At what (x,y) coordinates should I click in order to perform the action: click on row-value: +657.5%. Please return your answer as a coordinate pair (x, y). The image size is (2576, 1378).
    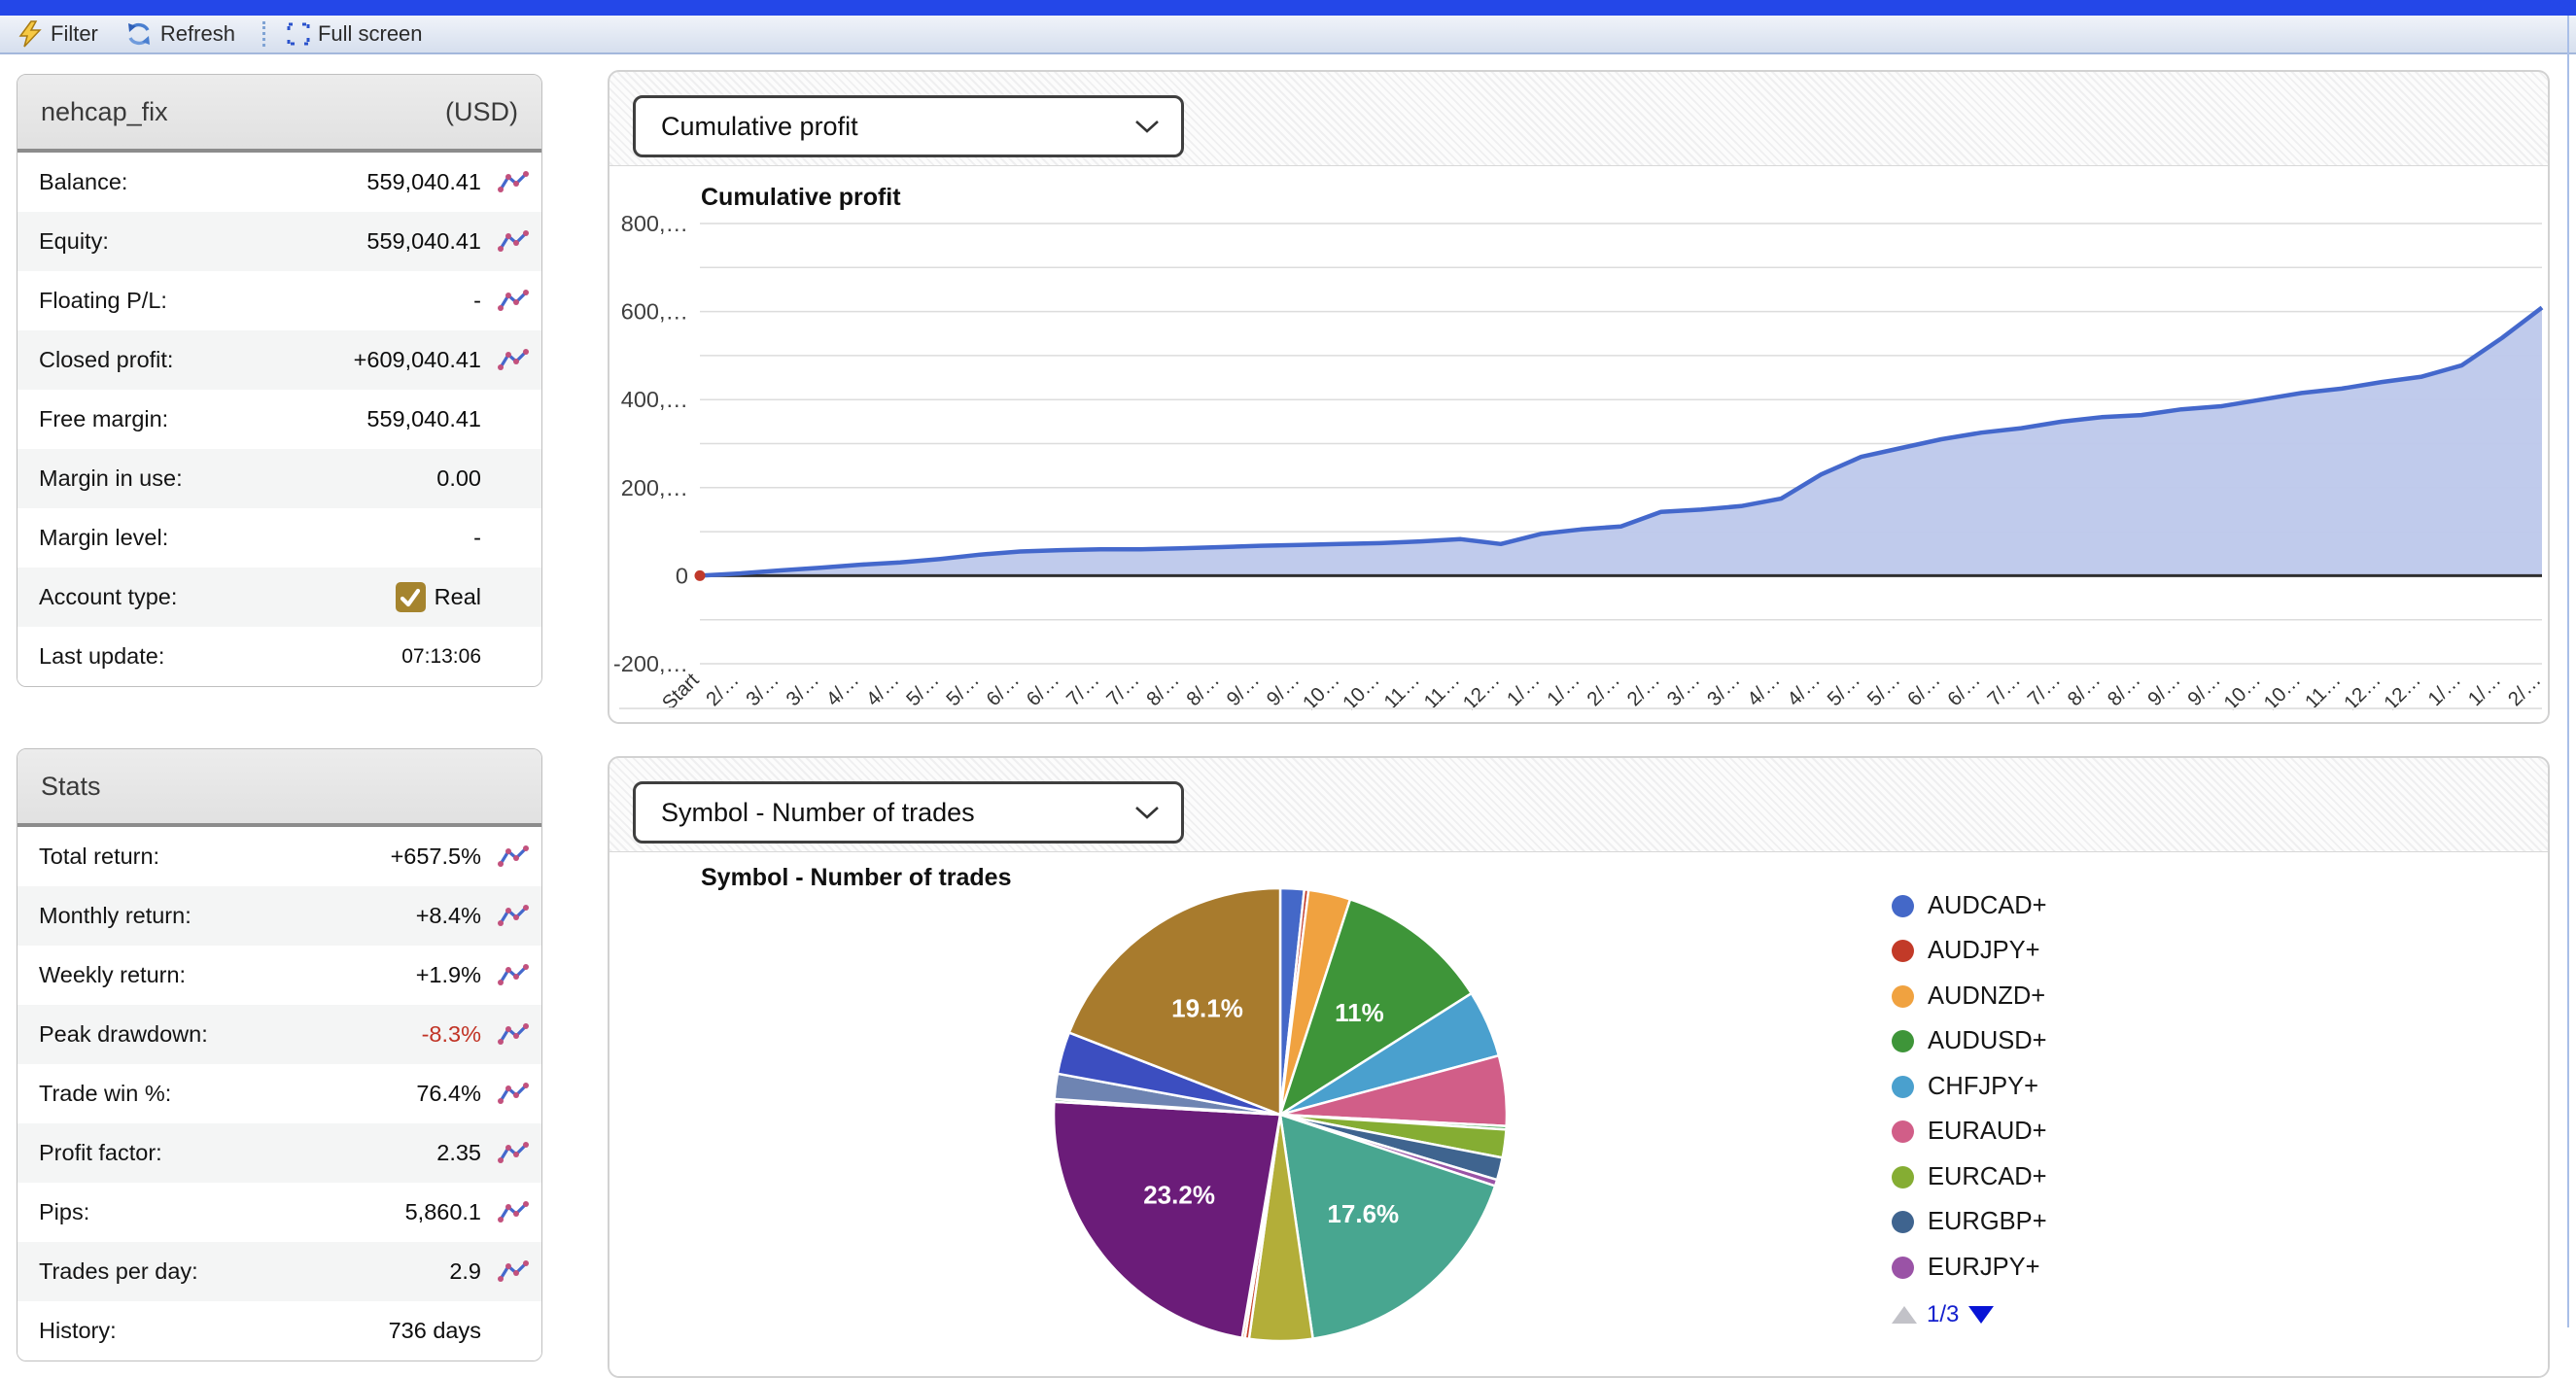
    Looking at the image, I should click on (435, 856).